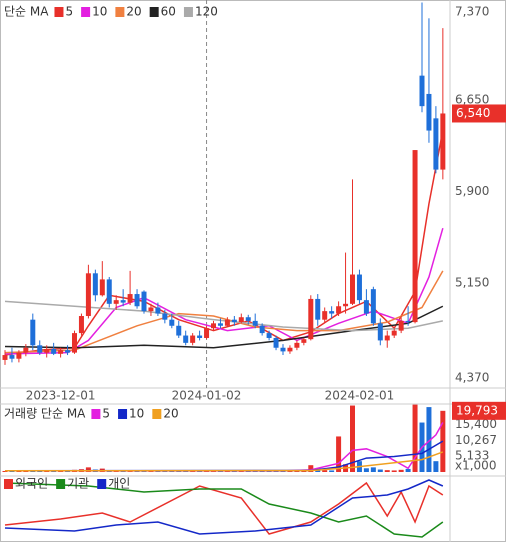 This screenshot has height=542, width=506. Describe the element at coordinates (479, 410) in the screenshot. I see `last-volume-box` at that location.